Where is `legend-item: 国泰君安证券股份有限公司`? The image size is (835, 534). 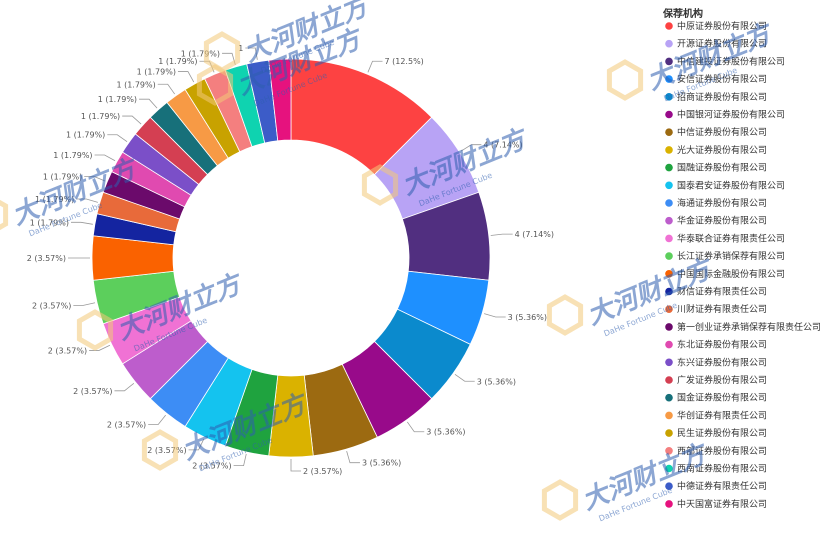
legend-item: 国泰君安证券股份有限公司 is located at coordinates (725, 185).